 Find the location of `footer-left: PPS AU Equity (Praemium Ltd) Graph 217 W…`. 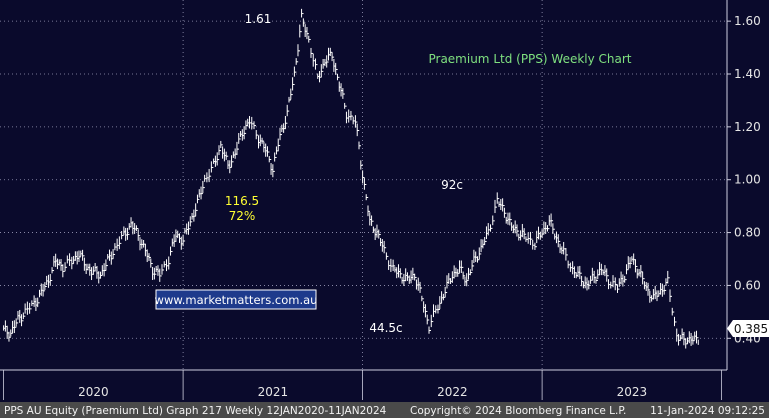

footer-left: PPS AU Equity (Praemium Ltd) Graph 217 W… is located at coordinates (195, 411).